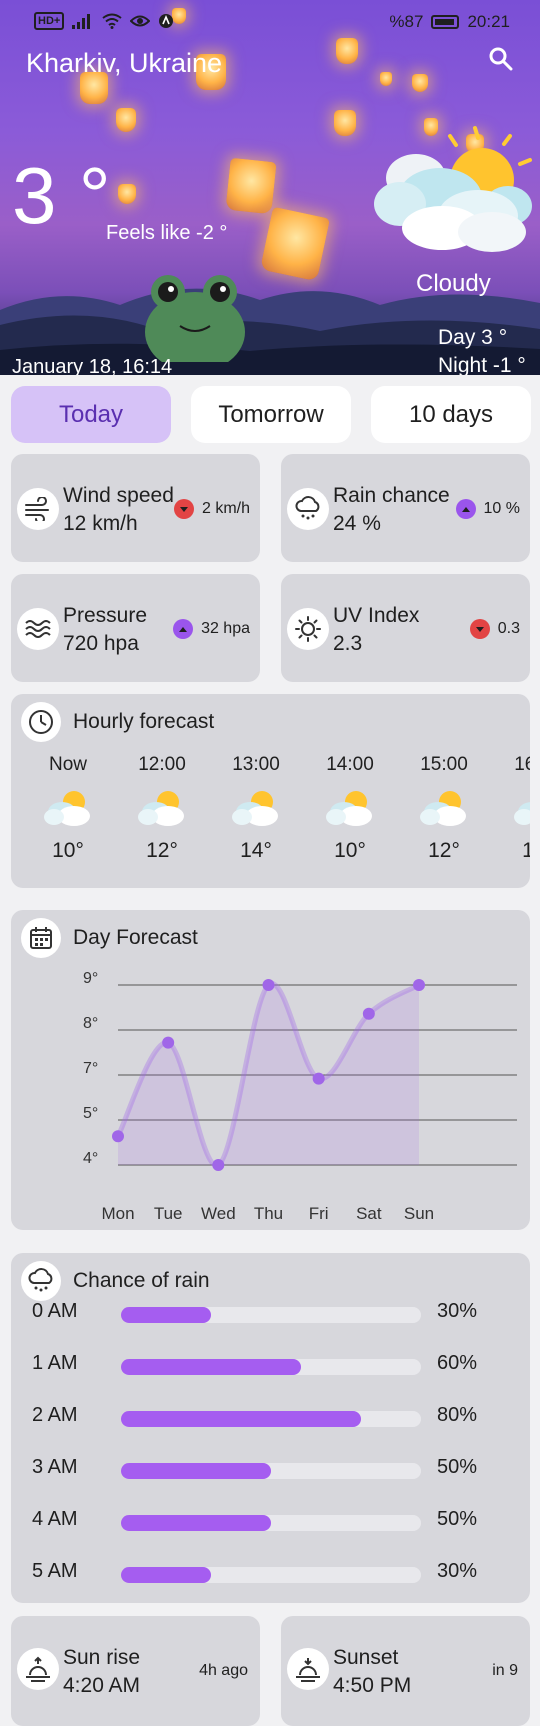  Describe the element at coordinates (505, 1670) in the screenshot. I see `sunset-relative: in 9` at that location.